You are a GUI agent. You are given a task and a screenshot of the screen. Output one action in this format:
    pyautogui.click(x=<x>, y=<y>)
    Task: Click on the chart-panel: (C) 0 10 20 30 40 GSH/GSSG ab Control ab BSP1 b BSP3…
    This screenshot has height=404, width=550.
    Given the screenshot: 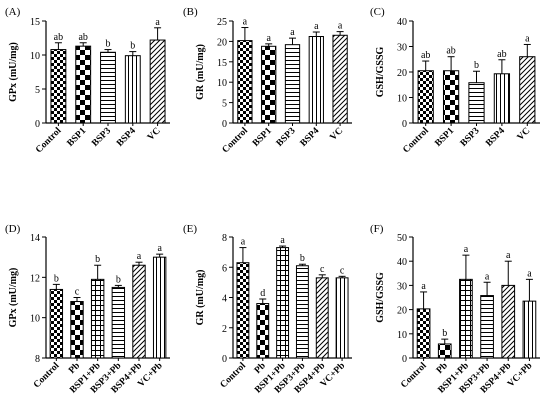 What is the action you would take?
    pyautogui.click(x=455, y=80)
    